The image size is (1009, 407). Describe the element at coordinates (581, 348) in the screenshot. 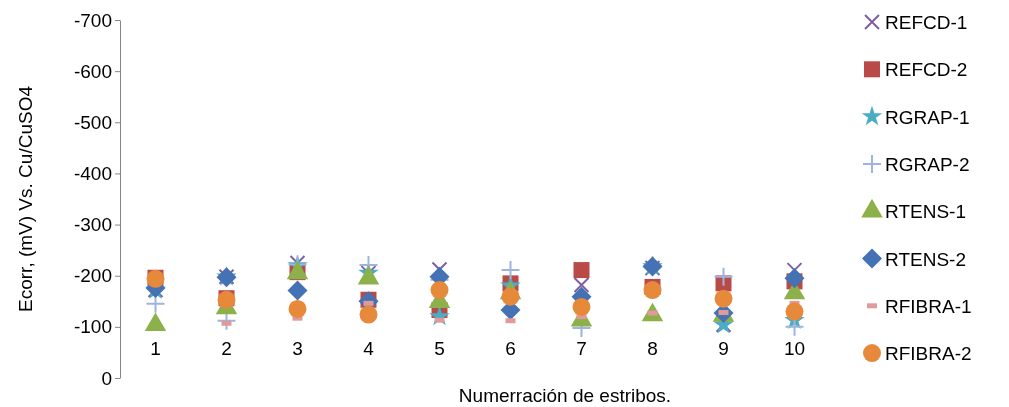

I see `x-tick-label: 7` at that location.